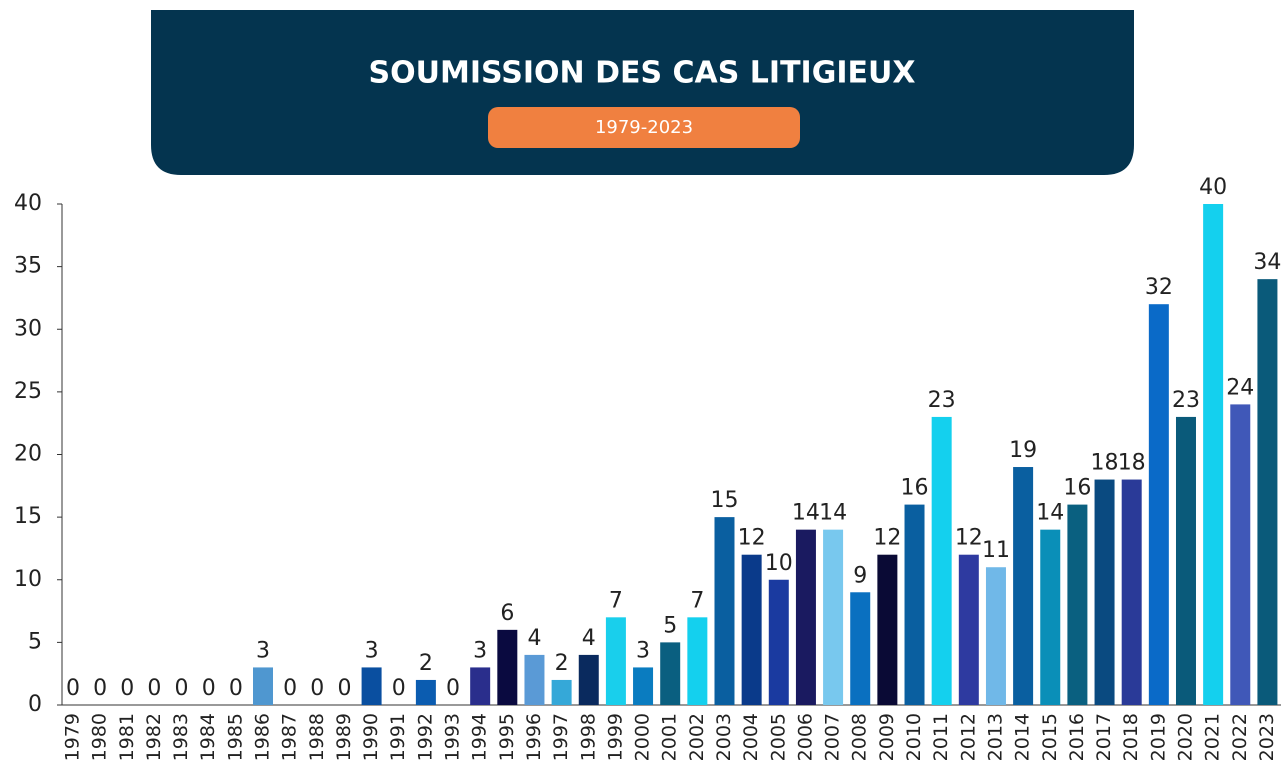  What do you see at coordinates (208, 737) in the screenshot?
I see `x-tick-label: 1984` at bounding box center [208, 737].